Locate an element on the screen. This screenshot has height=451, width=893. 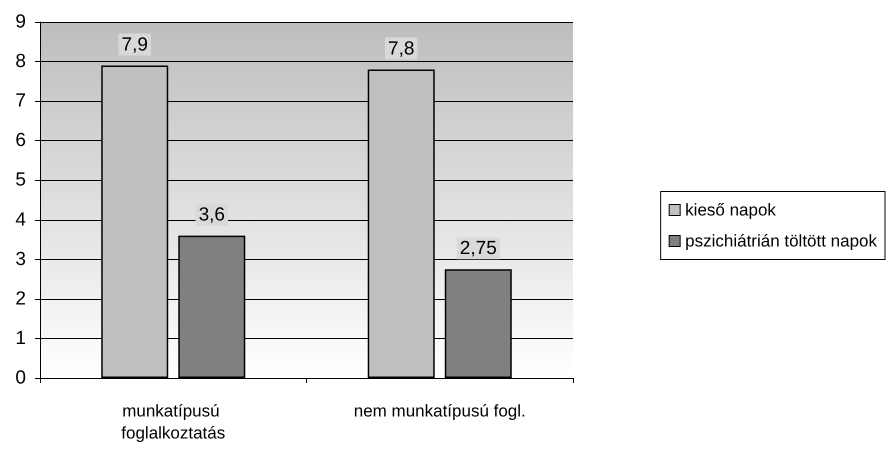
y-tick-label: 0 is located at coordinates (20, 378).